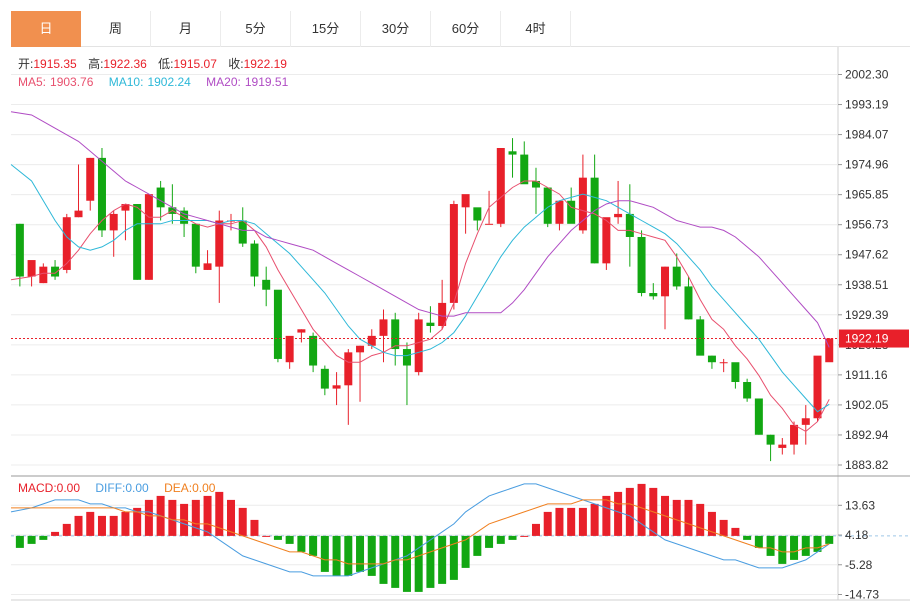 The width and height of the screenshot is (918, 610). What do you see at coordinates (867, 105) in the screenshot?
I see `y-tick-label: 1993.19` at bounding box center [867, 105].